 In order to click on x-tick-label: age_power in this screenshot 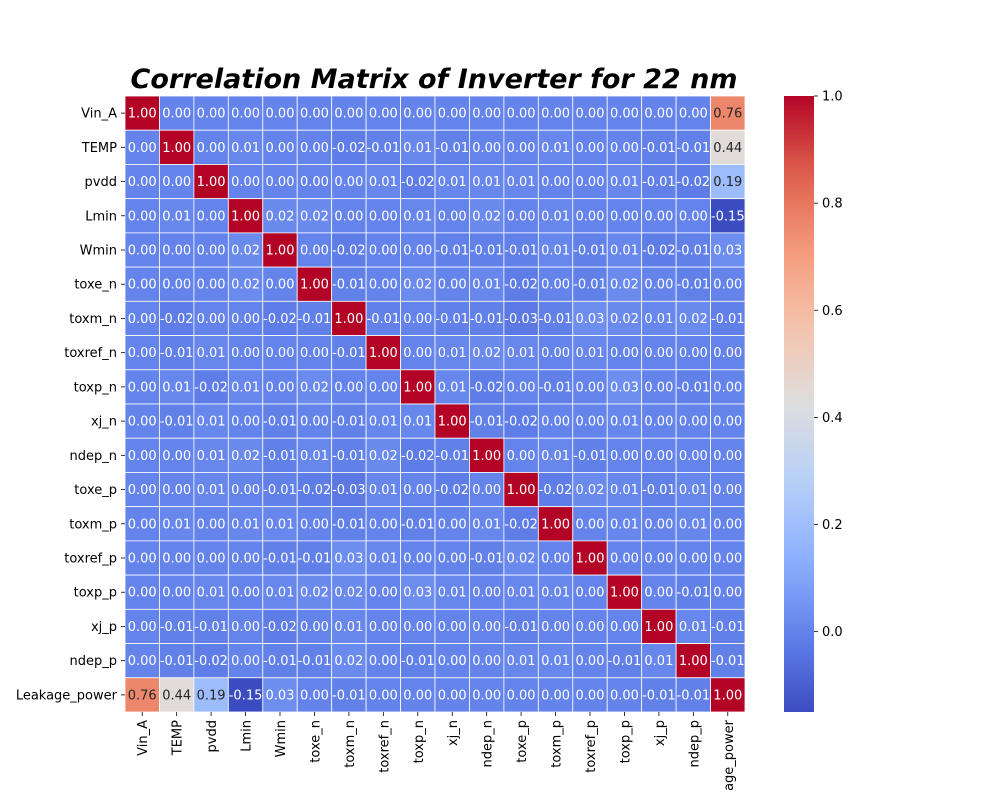, I will do `click(729, 755)`.